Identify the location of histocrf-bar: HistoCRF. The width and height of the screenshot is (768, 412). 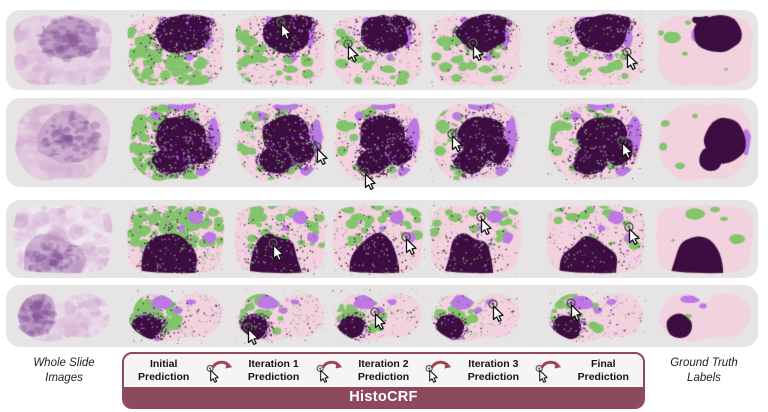
(383, 397).